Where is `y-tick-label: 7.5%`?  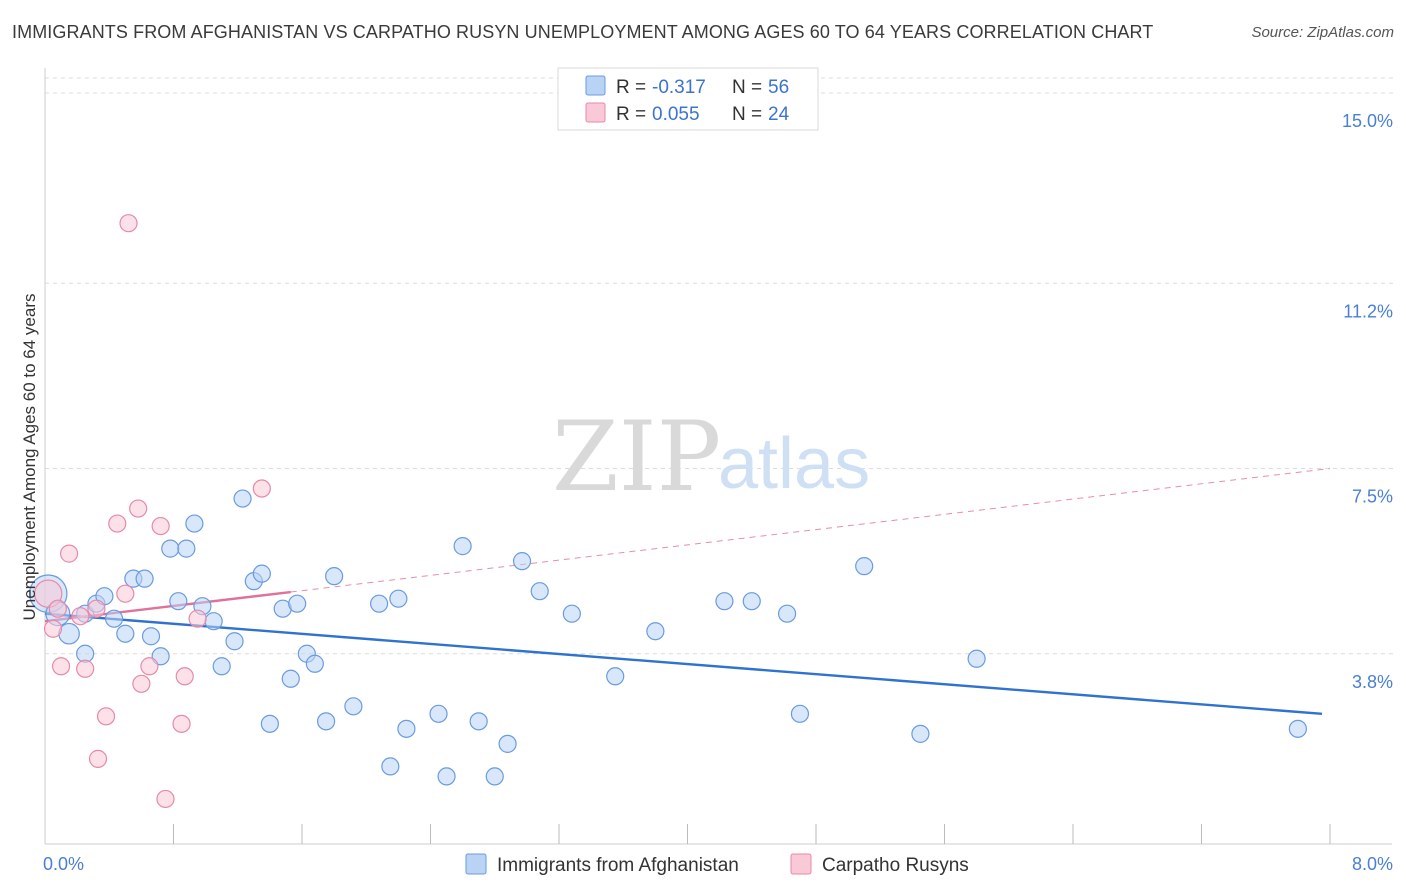 y-tick-label: 7.5% is located at coordinates (1372, 497).